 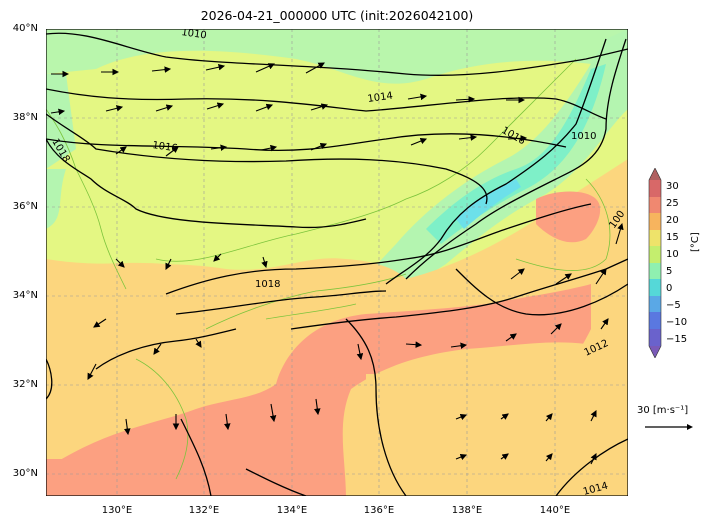 What do you see at coordinates (25, 28) in the screenshot?
I see `y-tick-40n: 40°N` at bounding box center [25, 28].